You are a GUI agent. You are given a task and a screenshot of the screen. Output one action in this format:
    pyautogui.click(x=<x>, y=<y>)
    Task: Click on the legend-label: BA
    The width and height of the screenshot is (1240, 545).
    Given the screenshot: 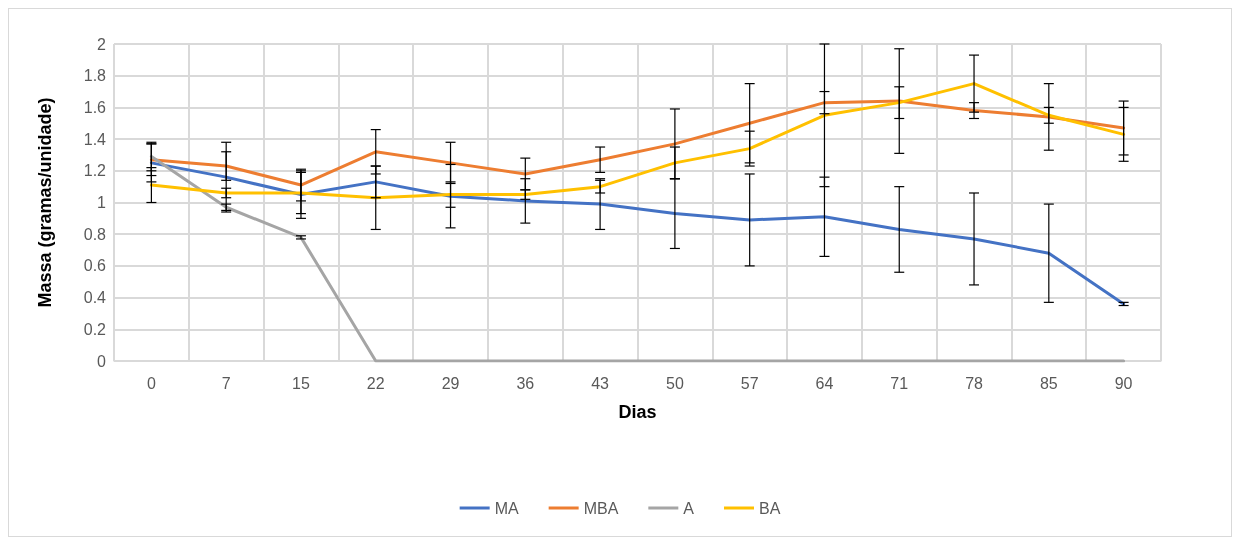 What is the action you would take?
    pyautogui.click(x=770, y=508)
    